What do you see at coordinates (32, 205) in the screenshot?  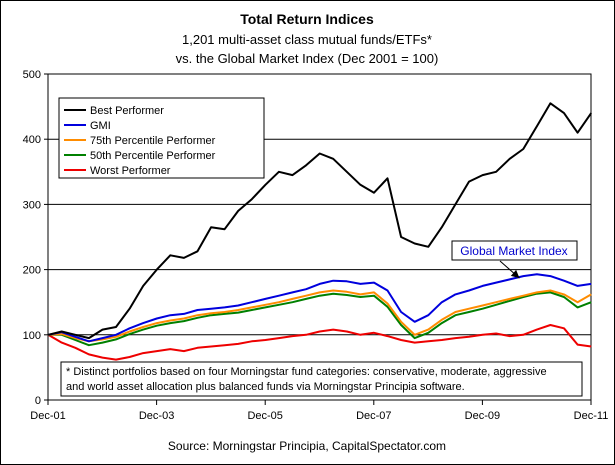 I see `y-tick-label: 300` at bounding box center [32, 205].